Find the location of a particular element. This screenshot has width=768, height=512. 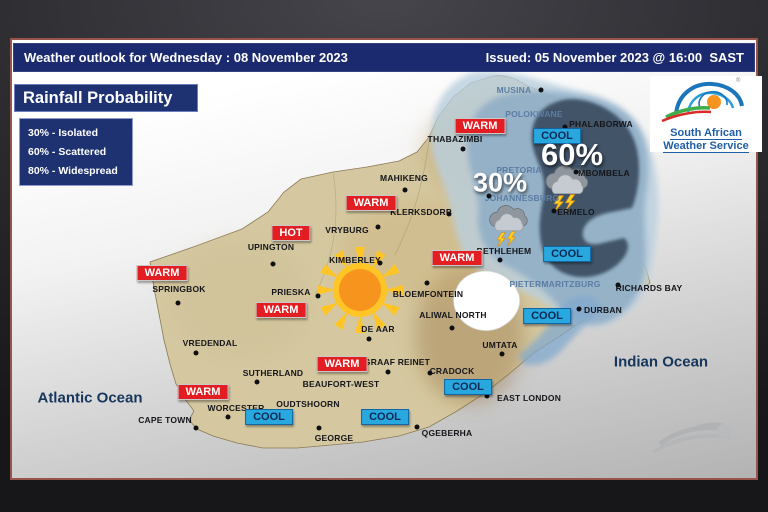

legend-item-isolated: 30% - Isolated is located at coordinates (63, 132).